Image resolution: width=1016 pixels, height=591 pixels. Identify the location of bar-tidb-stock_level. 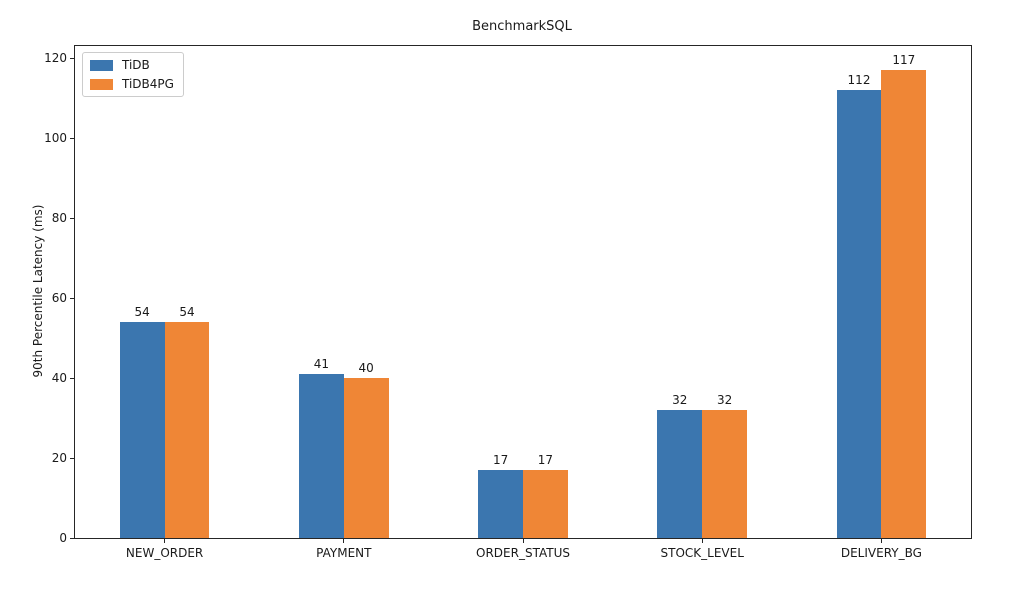
(680, 474).